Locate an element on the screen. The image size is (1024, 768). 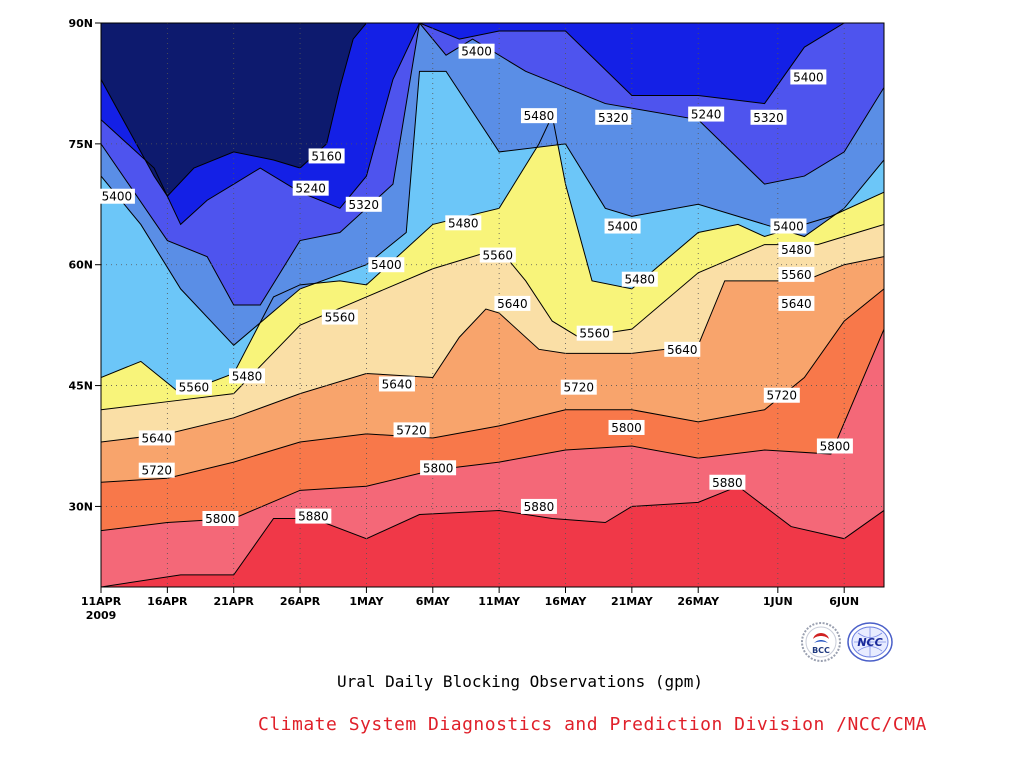
contour-label: 5160 is located at coordinates (326, 156).